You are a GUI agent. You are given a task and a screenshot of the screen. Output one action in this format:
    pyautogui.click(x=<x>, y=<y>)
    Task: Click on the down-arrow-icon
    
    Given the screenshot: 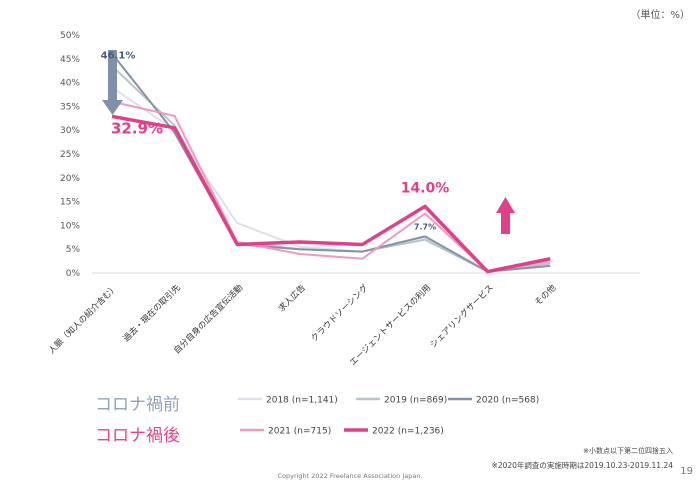 What is the action you would take?
    pyautogui.click(x=112, y=82)
    